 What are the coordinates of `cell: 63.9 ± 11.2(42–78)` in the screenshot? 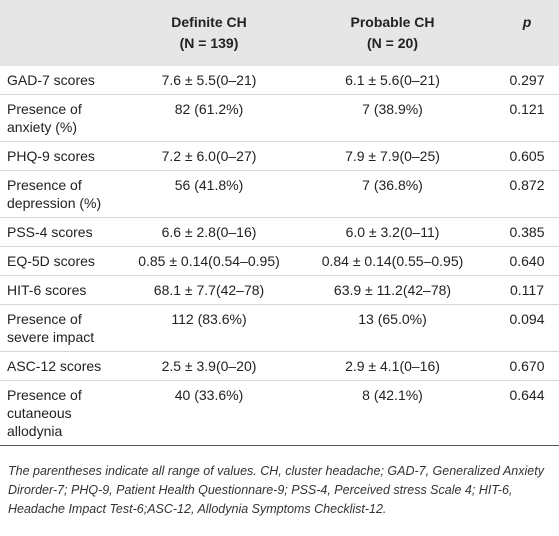 It's located at (392, 290).